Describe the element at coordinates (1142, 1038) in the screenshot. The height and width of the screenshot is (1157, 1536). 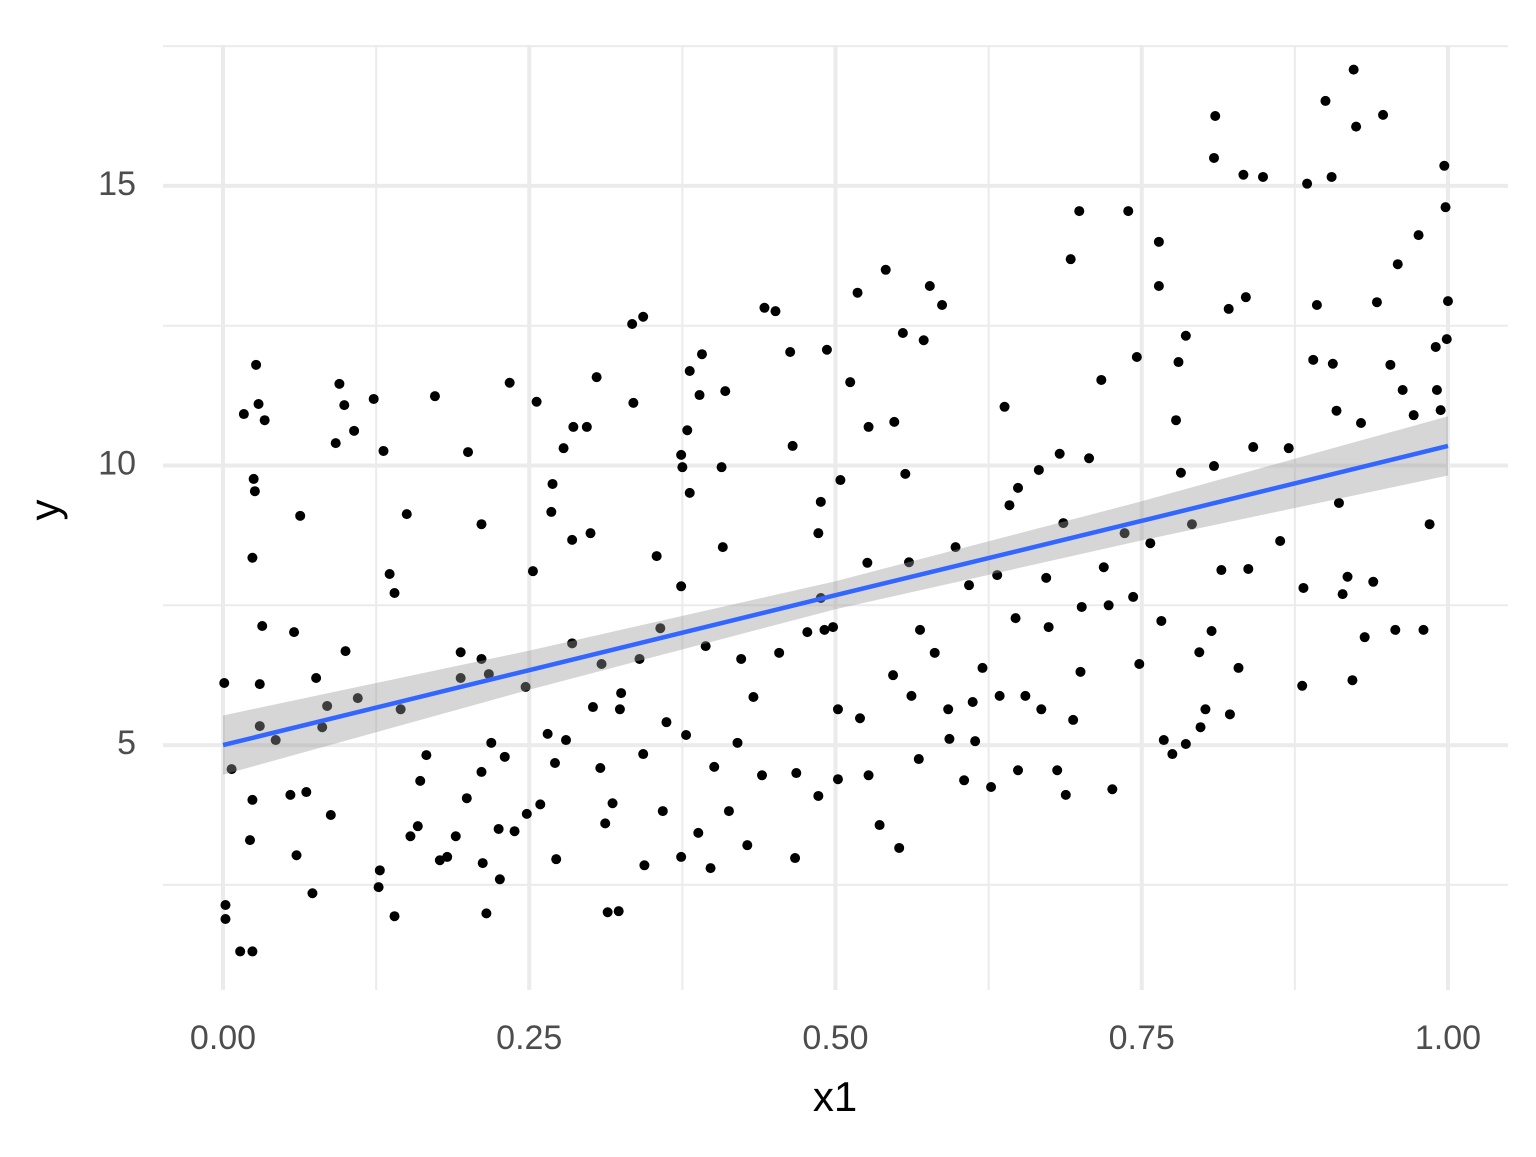
I see `x-tick-label: 0.75` at that location.